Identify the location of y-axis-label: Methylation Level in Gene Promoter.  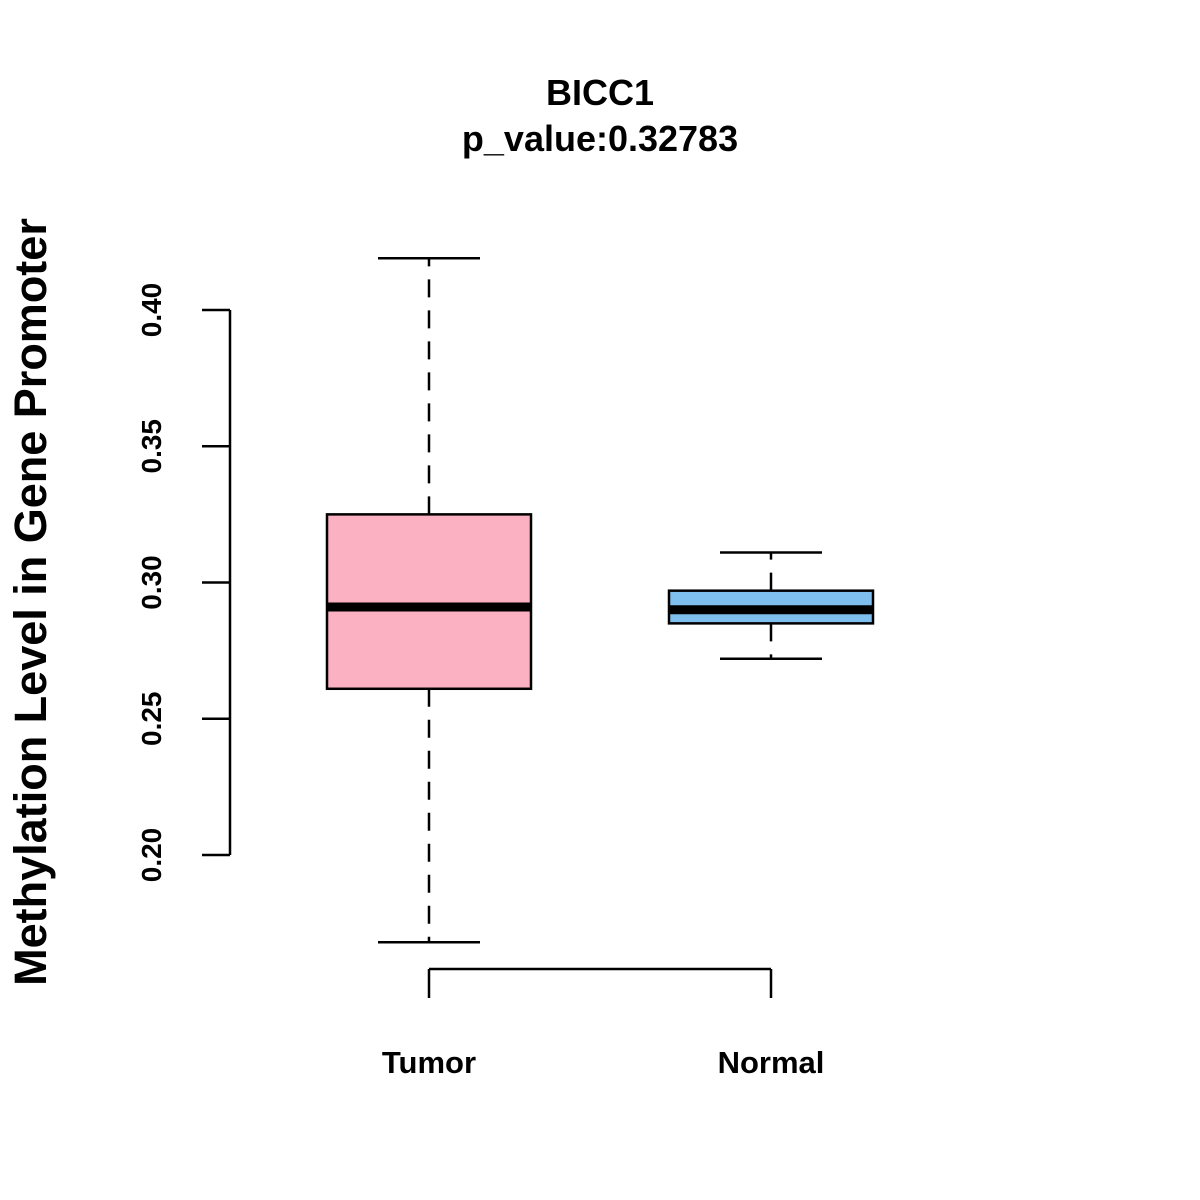
(30, 602).